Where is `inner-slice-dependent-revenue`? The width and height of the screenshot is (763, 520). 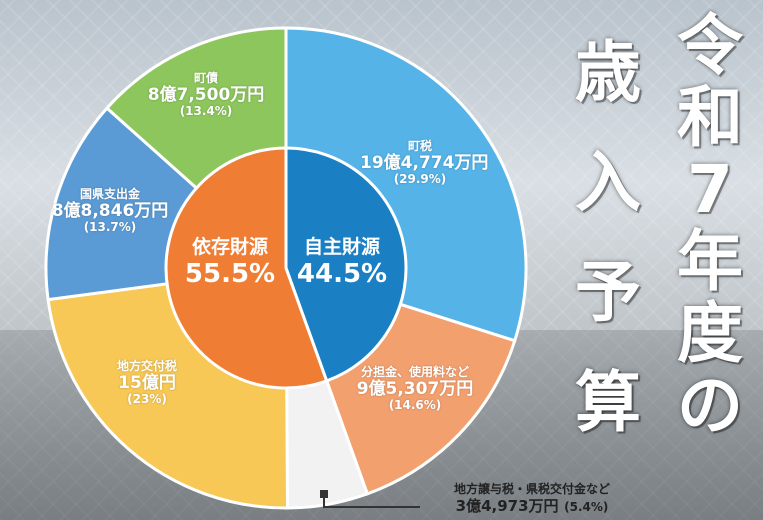 inner-slice-dependent-revenue is located at coordinates (246, 268).